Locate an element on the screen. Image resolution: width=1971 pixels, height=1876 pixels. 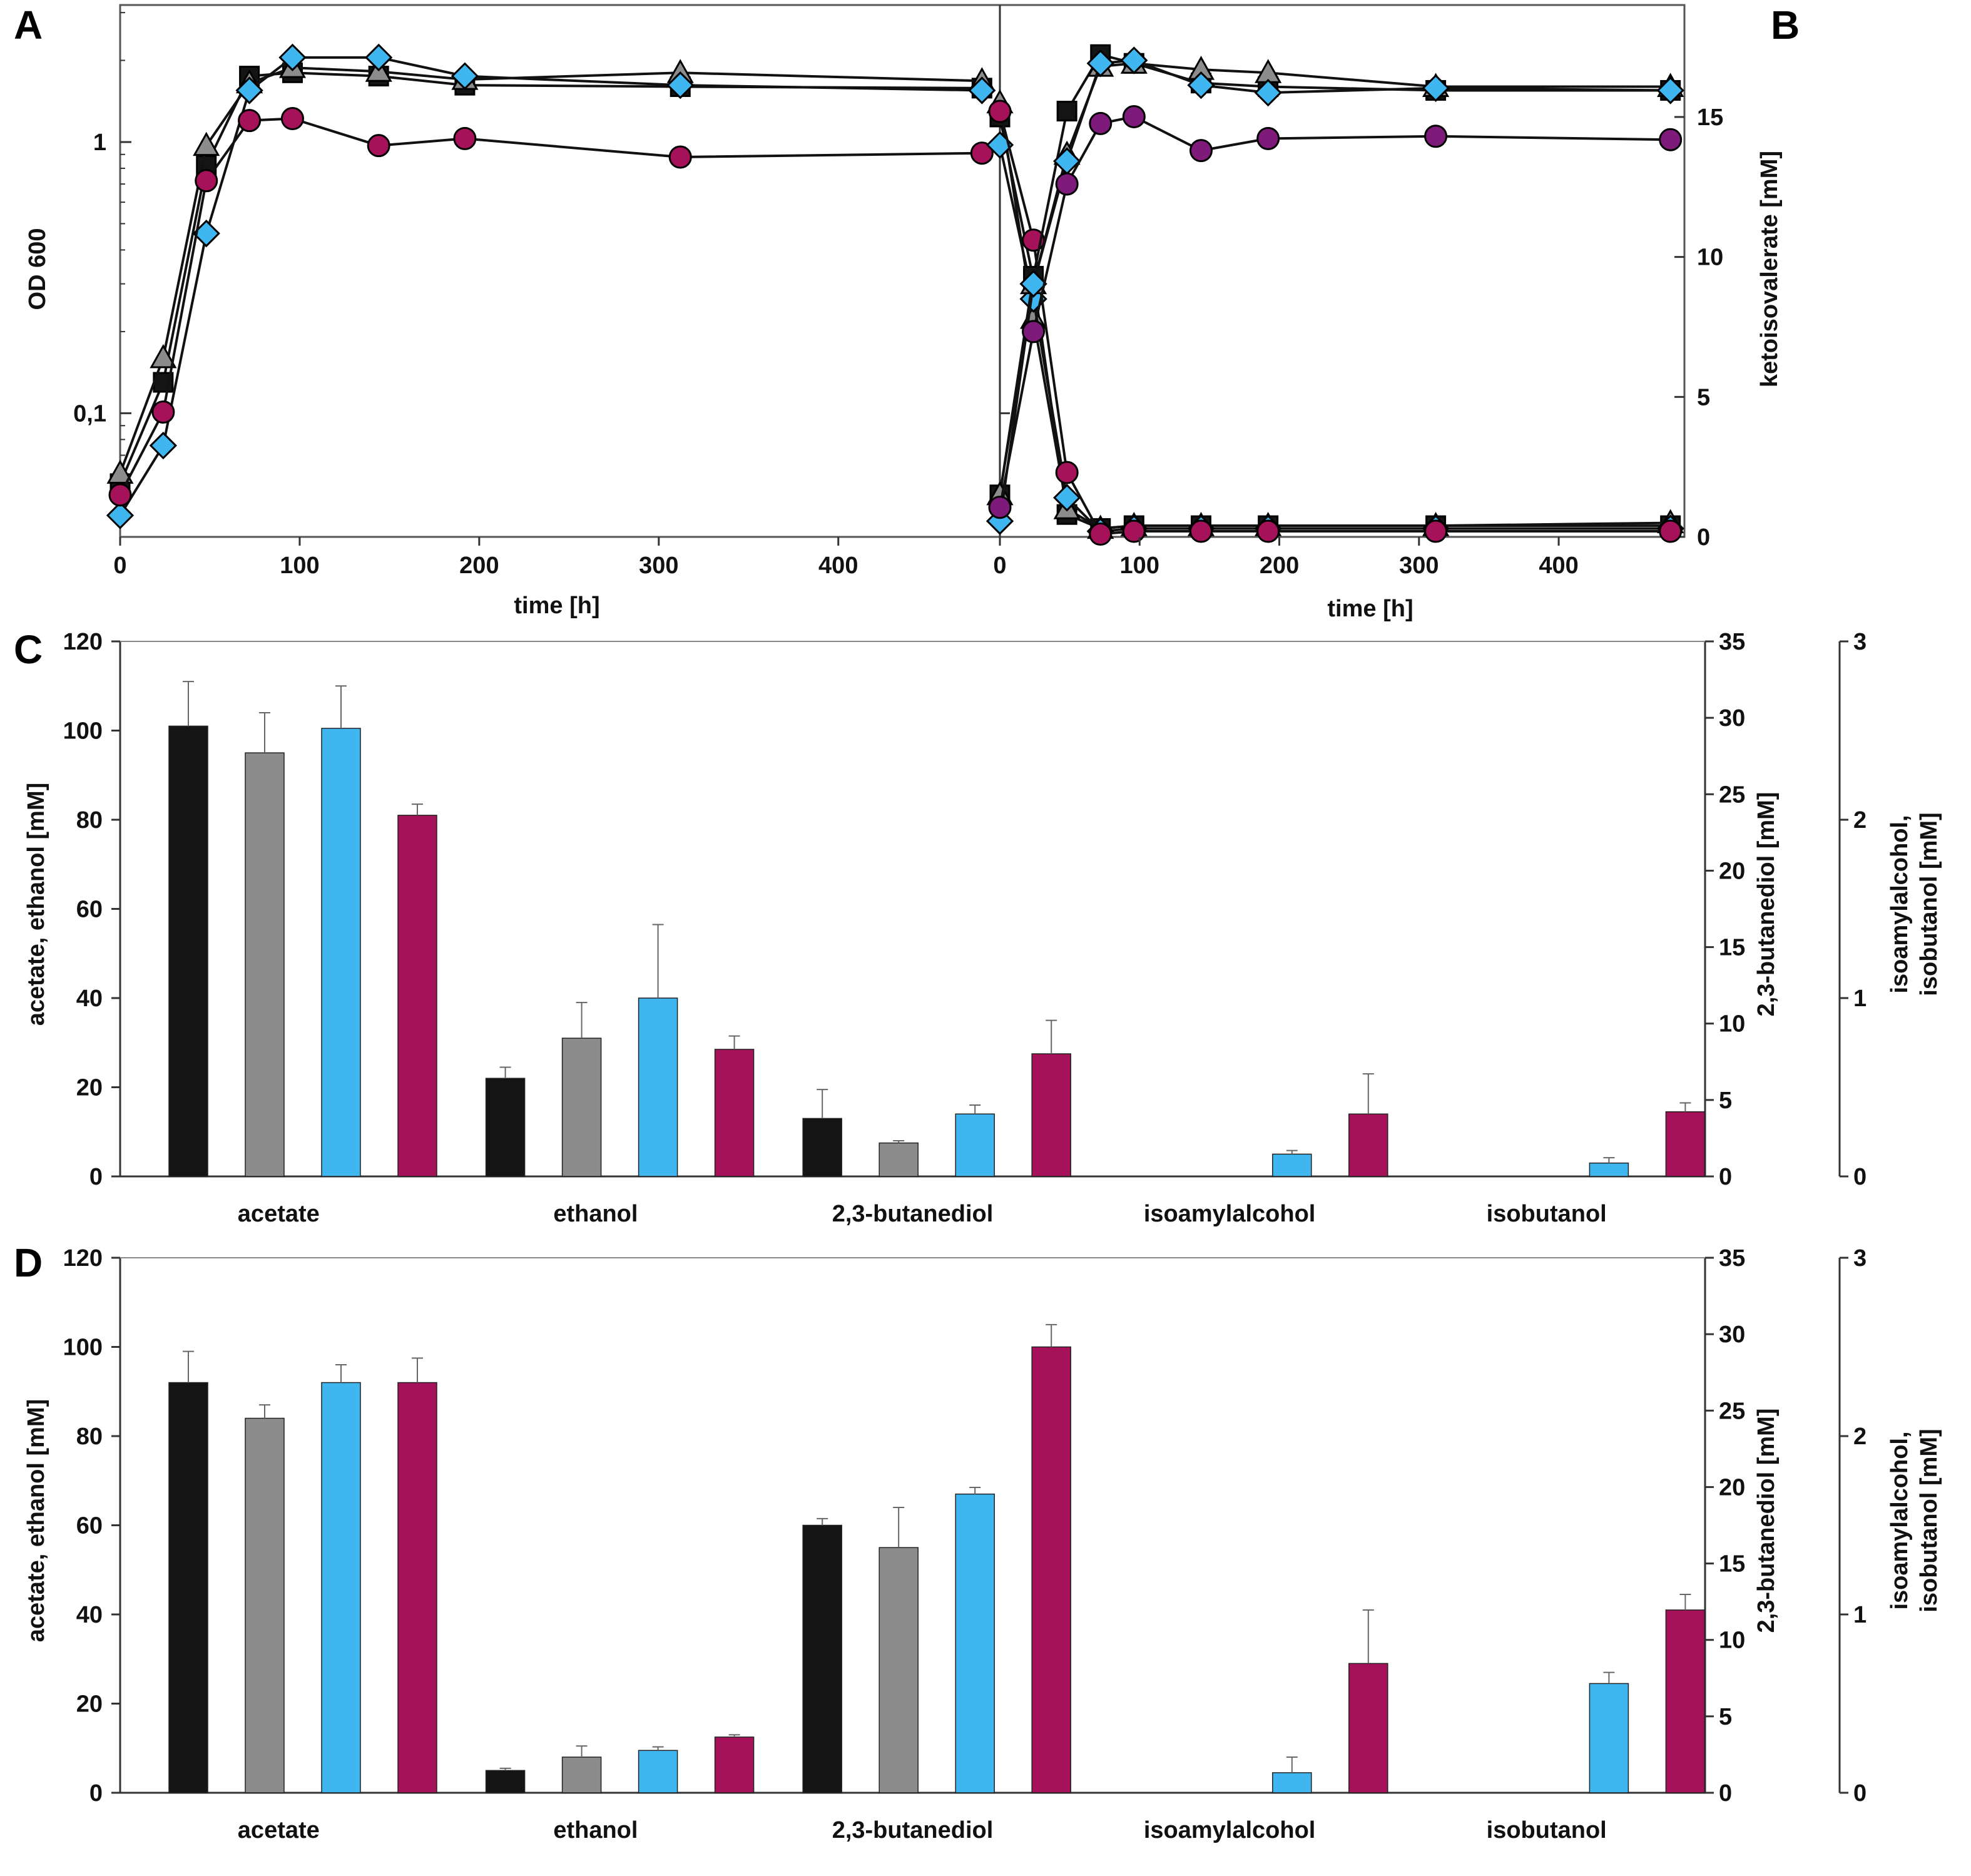
panel-c-y2-axis-label: 2,3-butanediol [mM] is located at coordinates (1766, 905).